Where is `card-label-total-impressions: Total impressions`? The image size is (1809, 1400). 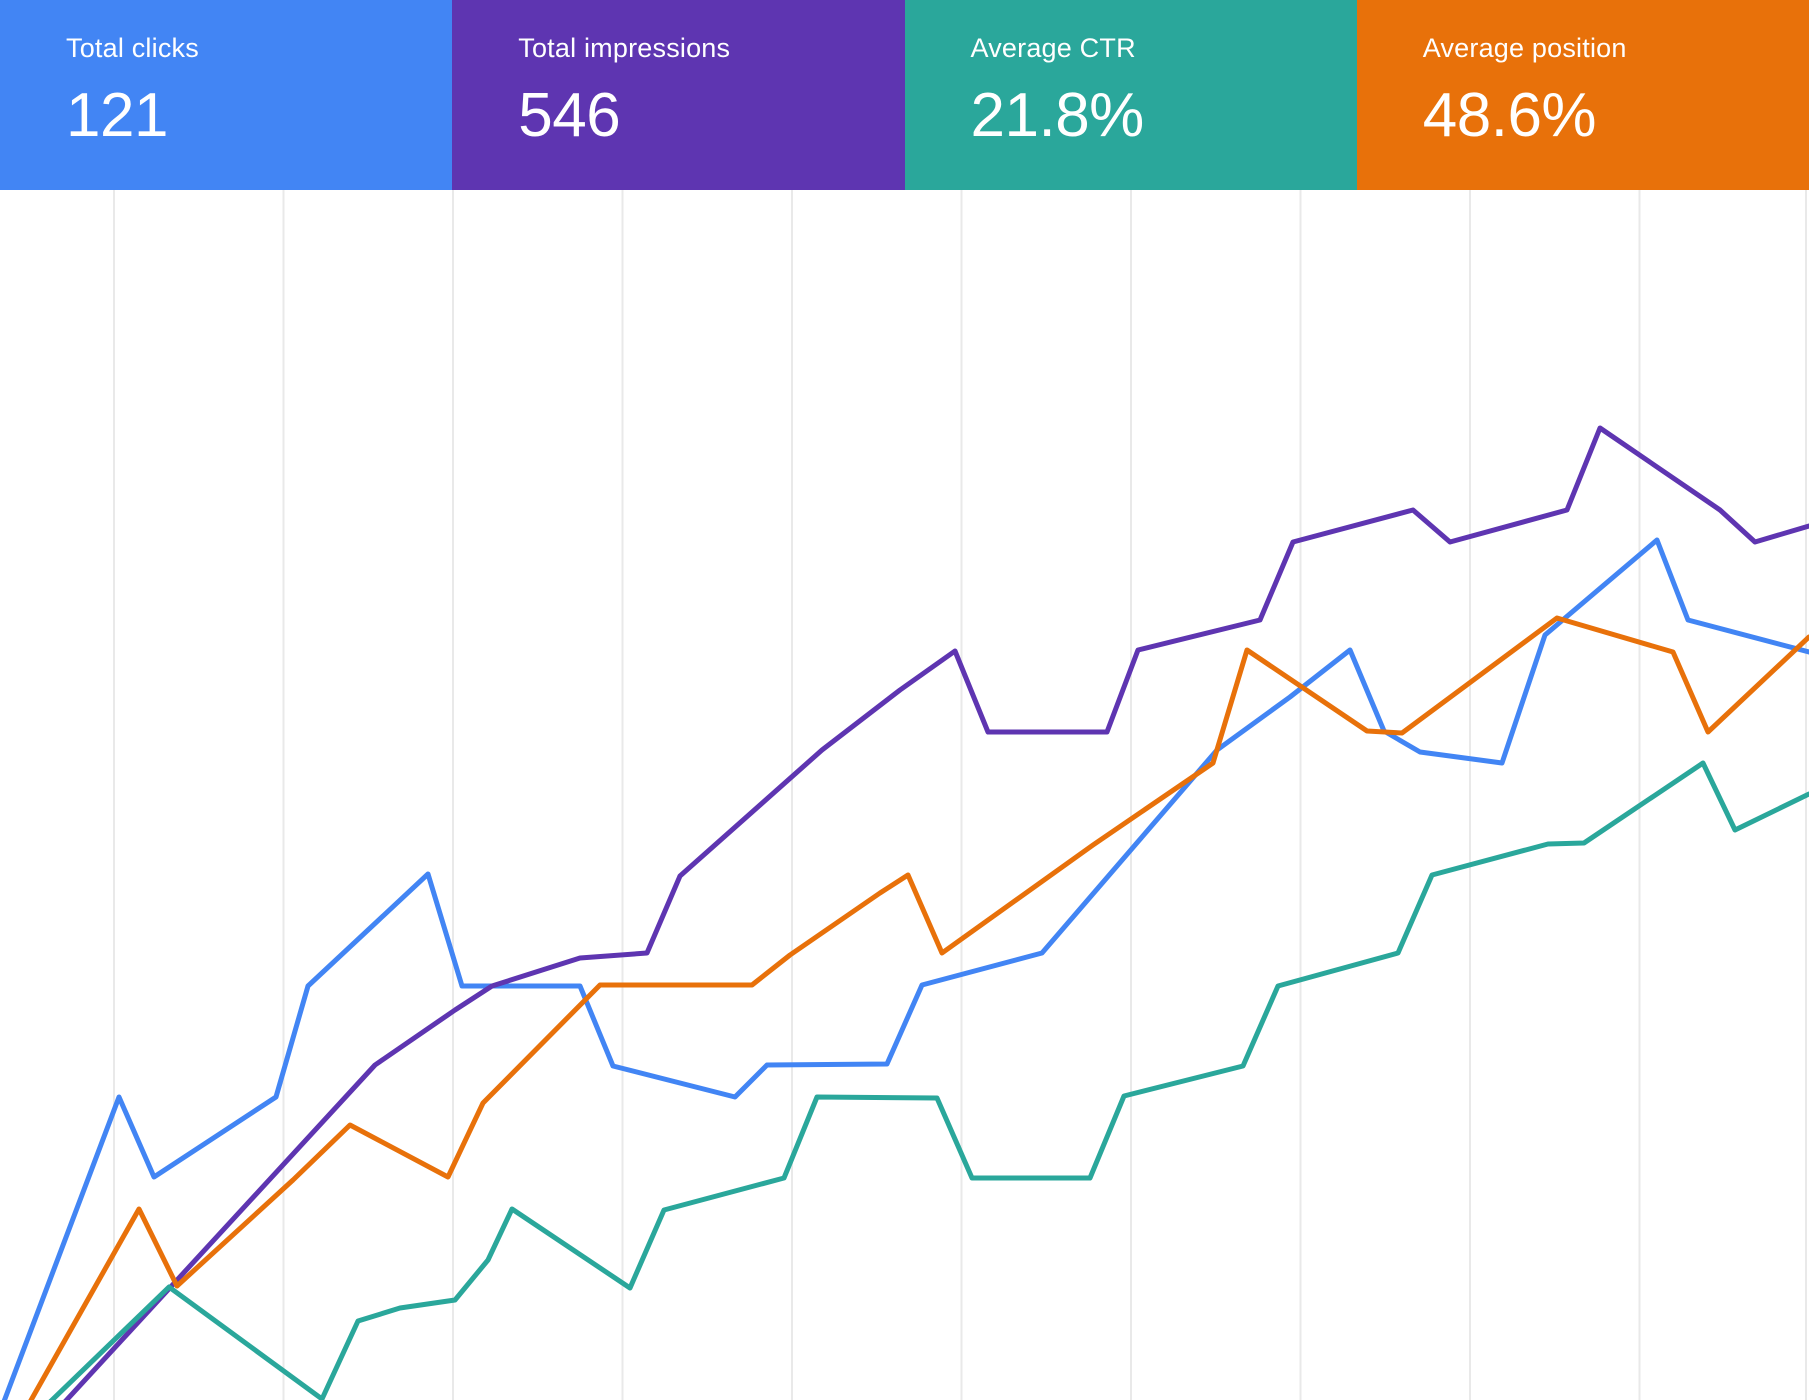
card-label-total-impressions: Total impressions is located at coordinates (624, 48).